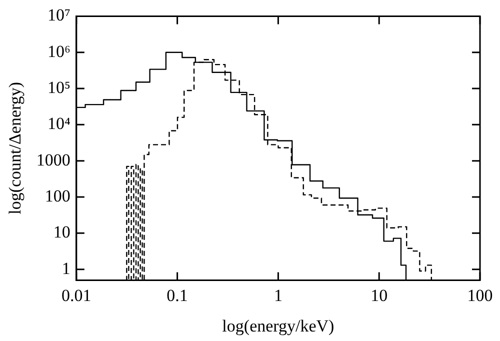 This screenshot has height=341, width=500. Describe the element at coordinates (66, 268) in the screenshot. I see `y-tick-label: 1` at that location.